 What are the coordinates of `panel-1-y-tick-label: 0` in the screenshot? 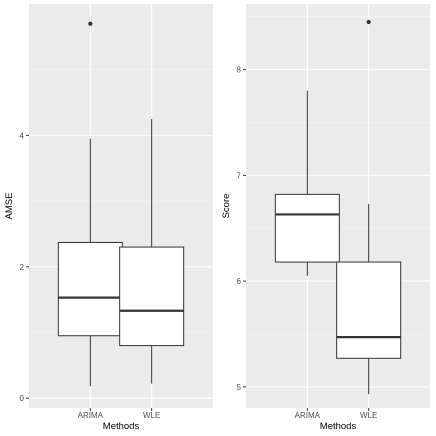 It's located at (22, 398).